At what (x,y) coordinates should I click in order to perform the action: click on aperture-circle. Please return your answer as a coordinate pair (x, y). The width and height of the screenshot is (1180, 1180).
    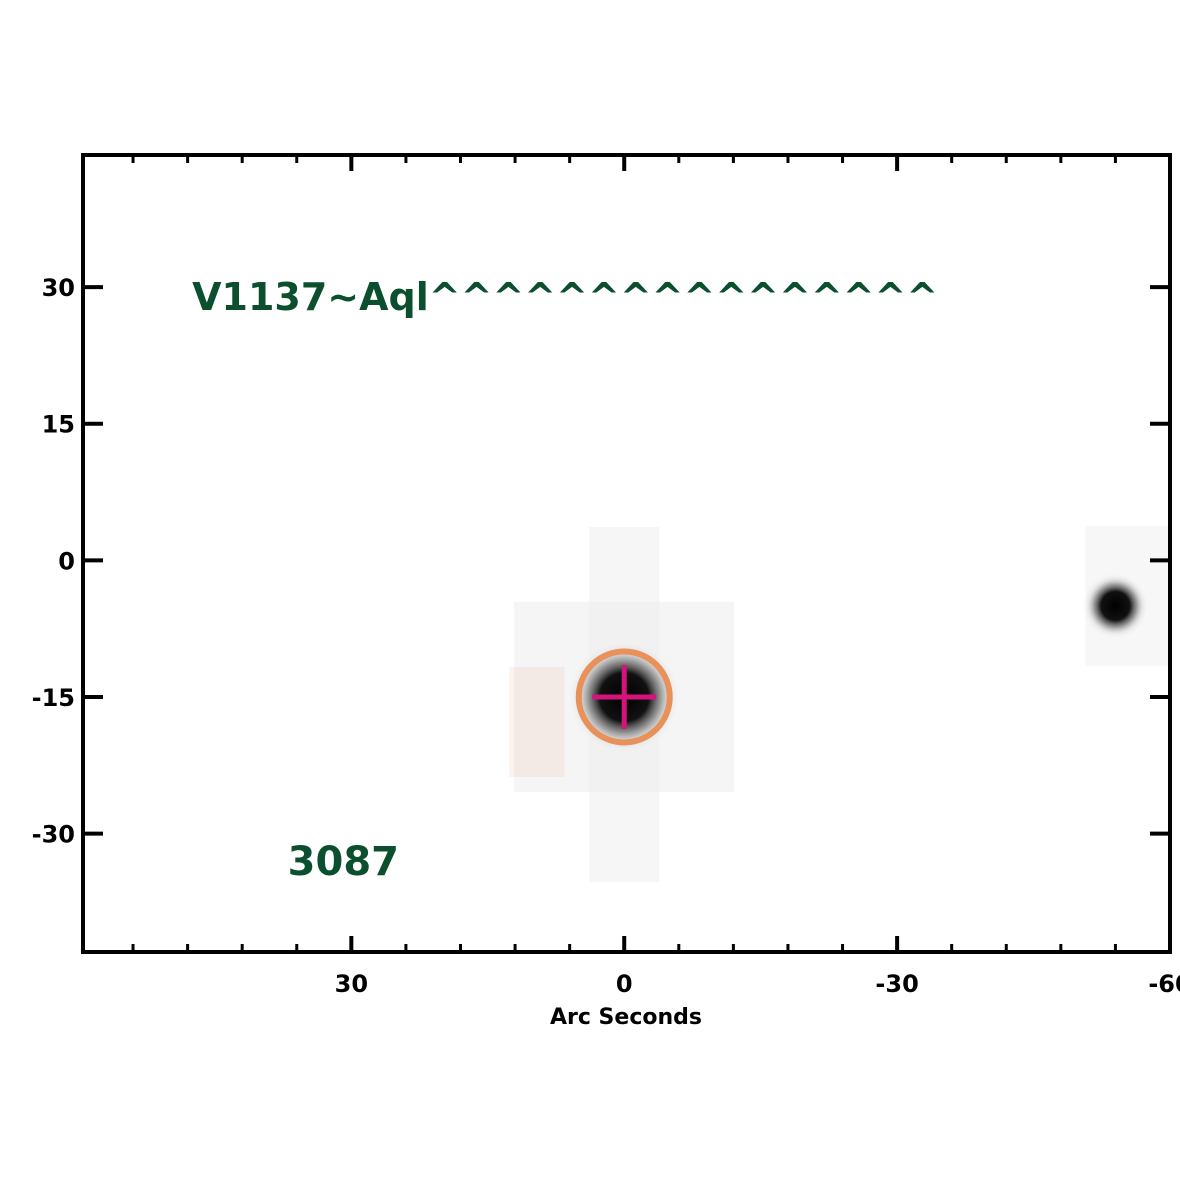
    Looking at the image, I should click on (624, 697).